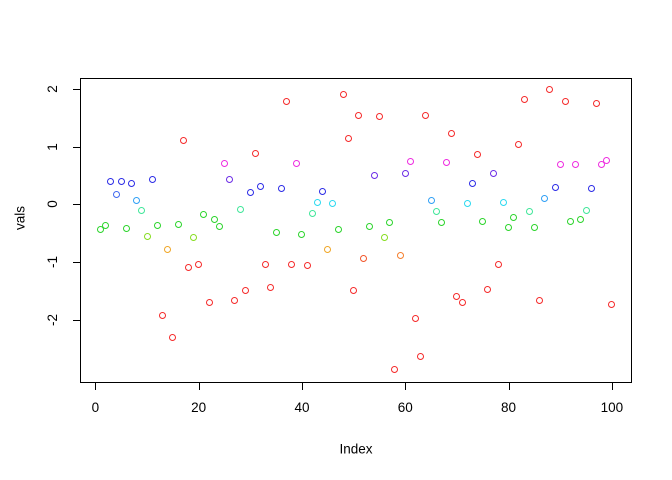  What do you see at coordinates (612, 407) in the screenshot?
I see `x-tick-label: 100` at bounding box center [612, 407].